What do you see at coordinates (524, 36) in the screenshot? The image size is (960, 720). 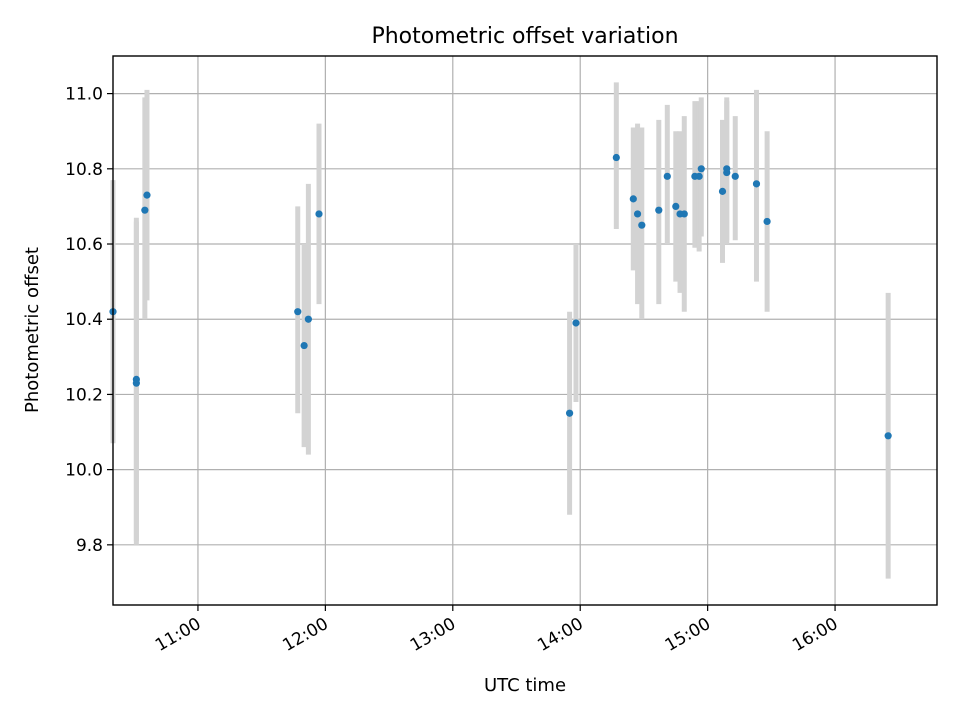 I see `chart-title: Photometric offset variation` at bounding box center [524, 36].